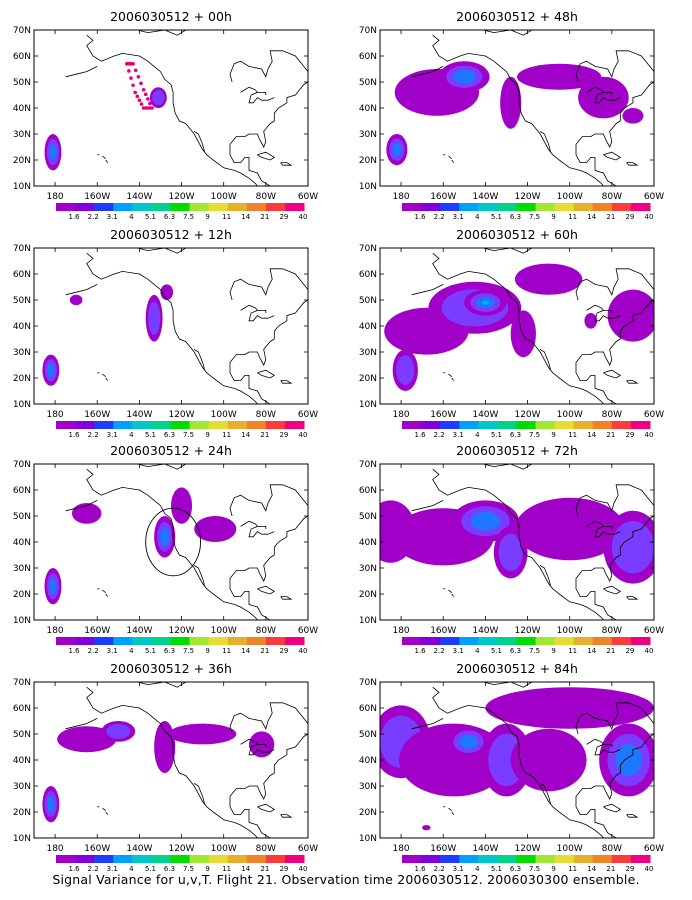 The width and height of the screenshot is (692, 900). I want to click on lat-tick-label: 30N, so click(22, 569).